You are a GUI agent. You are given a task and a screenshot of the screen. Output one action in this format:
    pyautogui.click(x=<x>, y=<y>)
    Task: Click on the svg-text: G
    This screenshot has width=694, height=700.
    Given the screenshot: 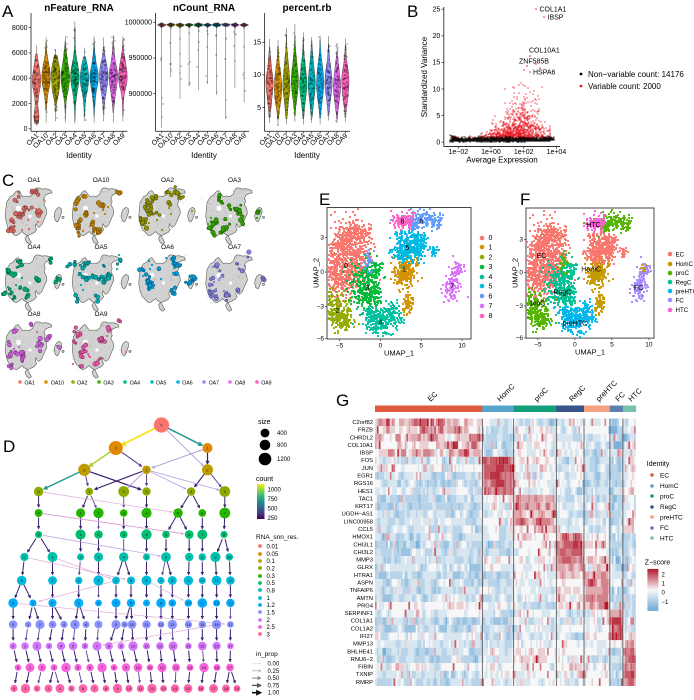 What is the action you would take?
    pyautogui.click(x=342, y=400)
    